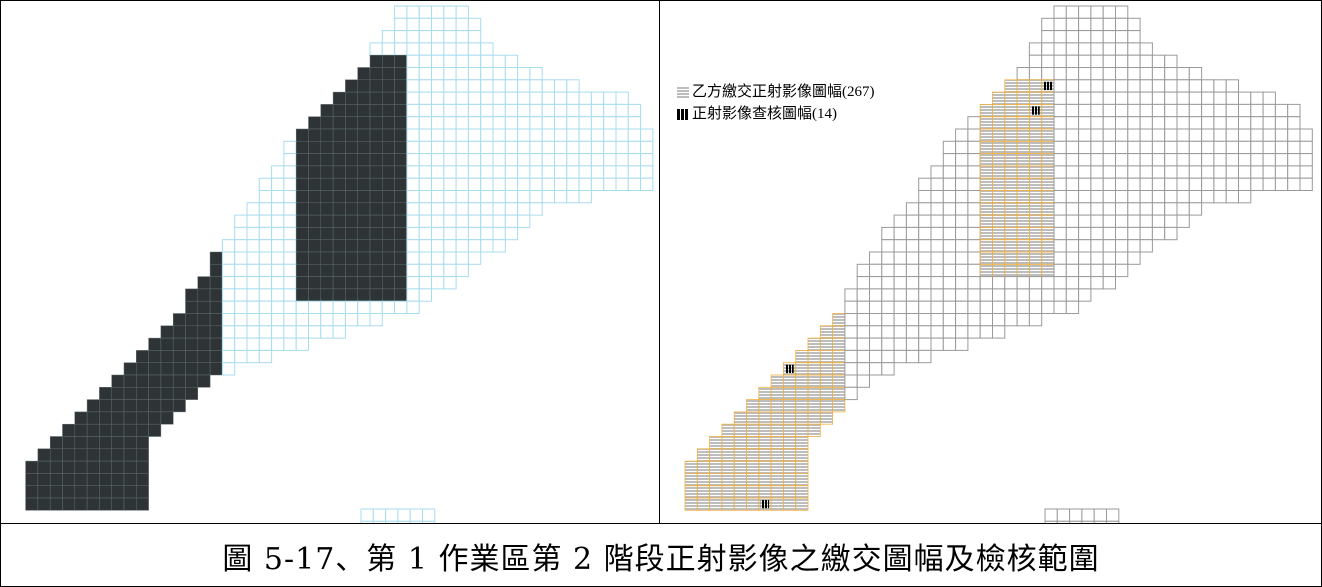 Image resolution: width=1322 pixels, height=587 pixels. Describe the element at coordinates (683, 92) in the screenshot. I see `delivered-swatch-icon` at that location.